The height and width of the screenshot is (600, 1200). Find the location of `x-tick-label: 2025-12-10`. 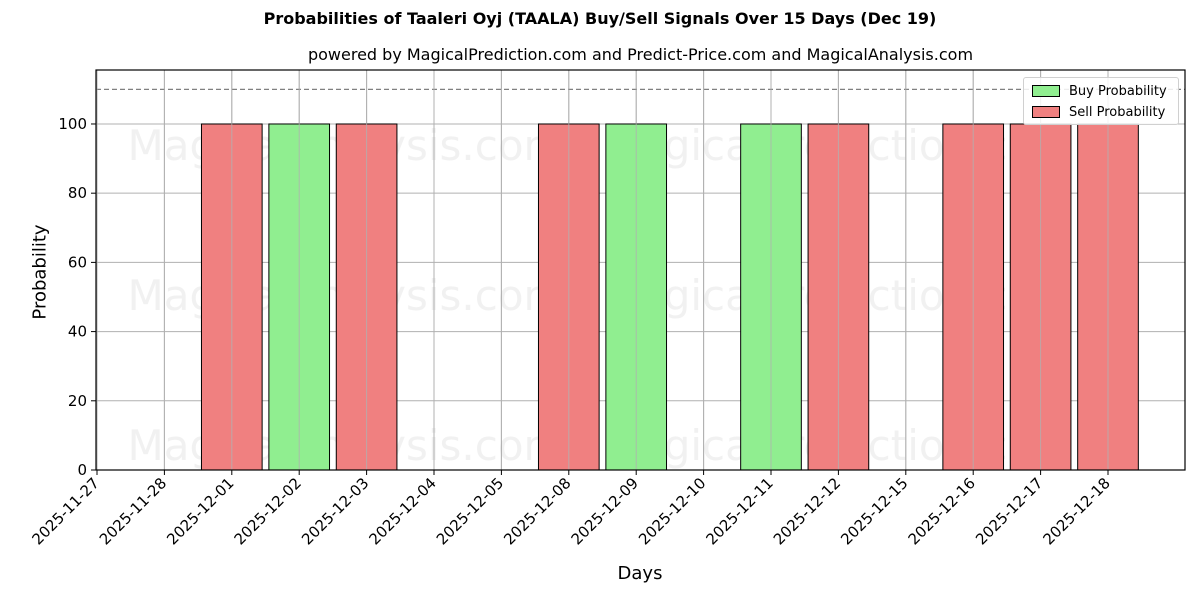

x-tick-label: 2025-12-10 is located at coordinates (672, 511).